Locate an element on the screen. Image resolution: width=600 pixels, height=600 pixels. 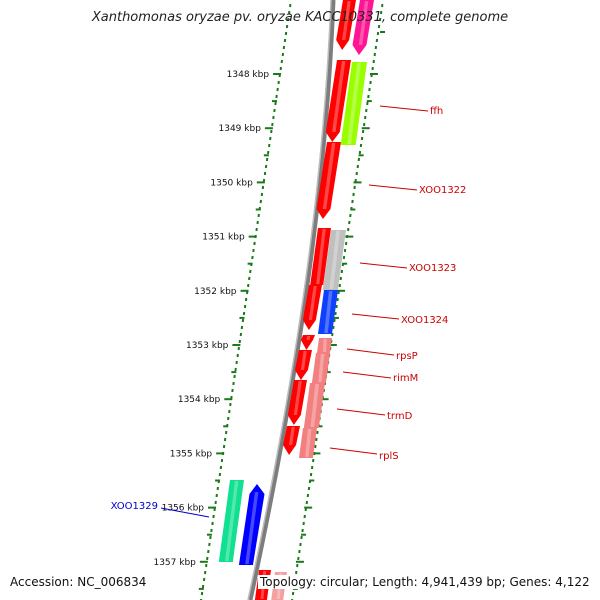
gene-label: ffh is located at coordinates (436, 111).